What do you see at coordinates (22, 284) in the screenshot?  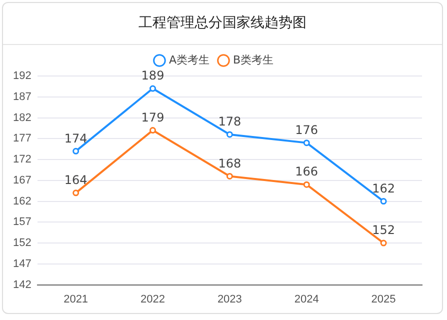 I see `y-tick-label: 142` at bounding box center [22, 284].